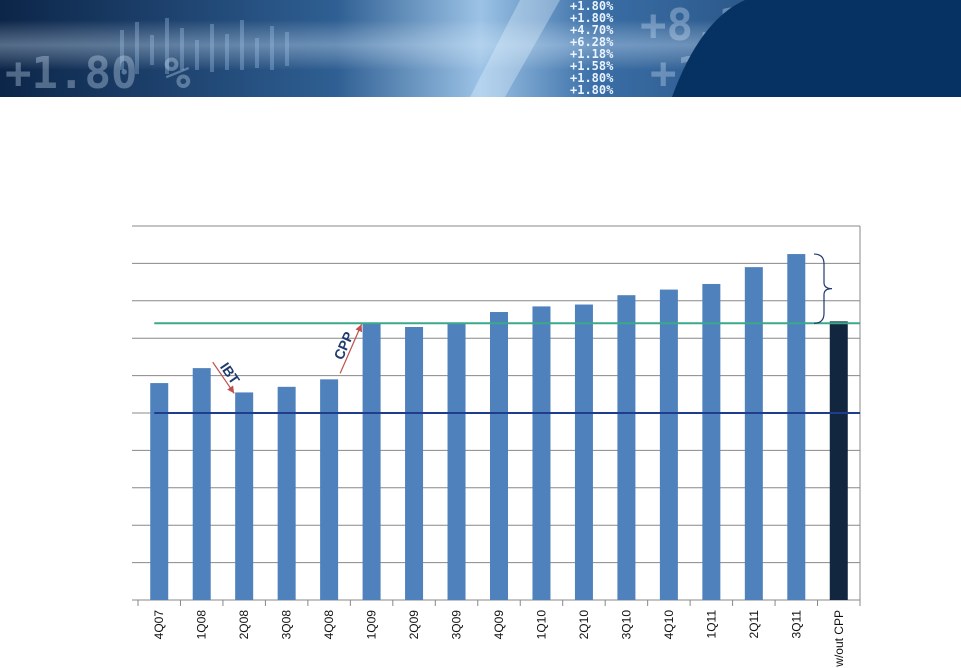 The height and width of the screenshot is (668, 961). Describe the element at coordinates (372, 625) in the screenshot. I see `x-tick-label: 1Q09` at that location.